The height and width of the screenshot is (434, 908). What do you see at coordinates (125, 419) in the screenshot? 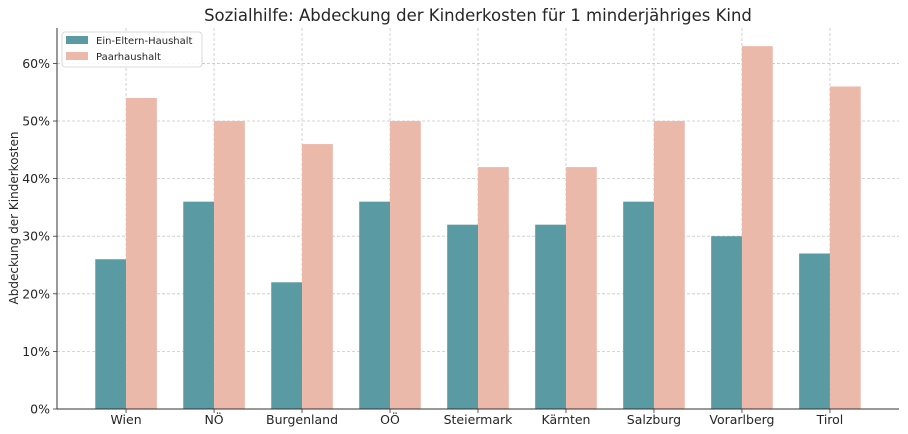
I see `x-tick-label: Wien` at bounding box center [125, 419].